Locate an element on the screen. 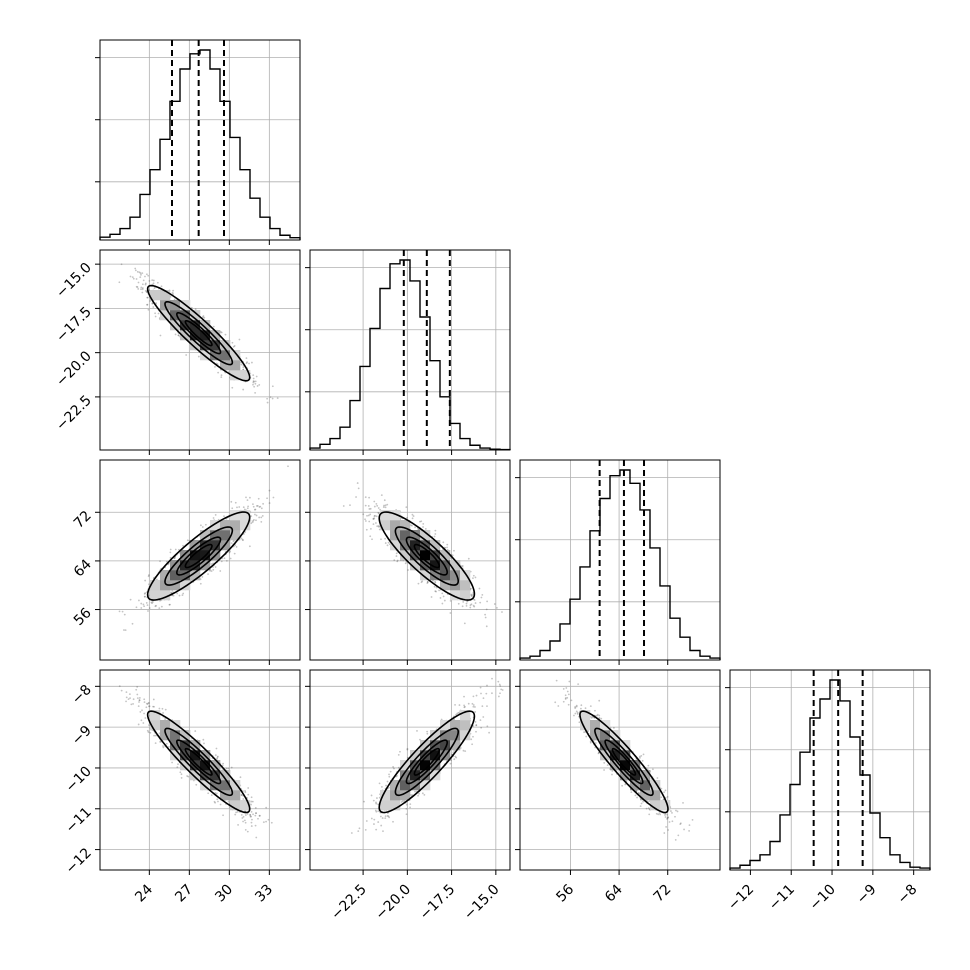 The height and width of the screenshot is (970, 970). y-tick-label: 56 is located at coordinates (83, 617).